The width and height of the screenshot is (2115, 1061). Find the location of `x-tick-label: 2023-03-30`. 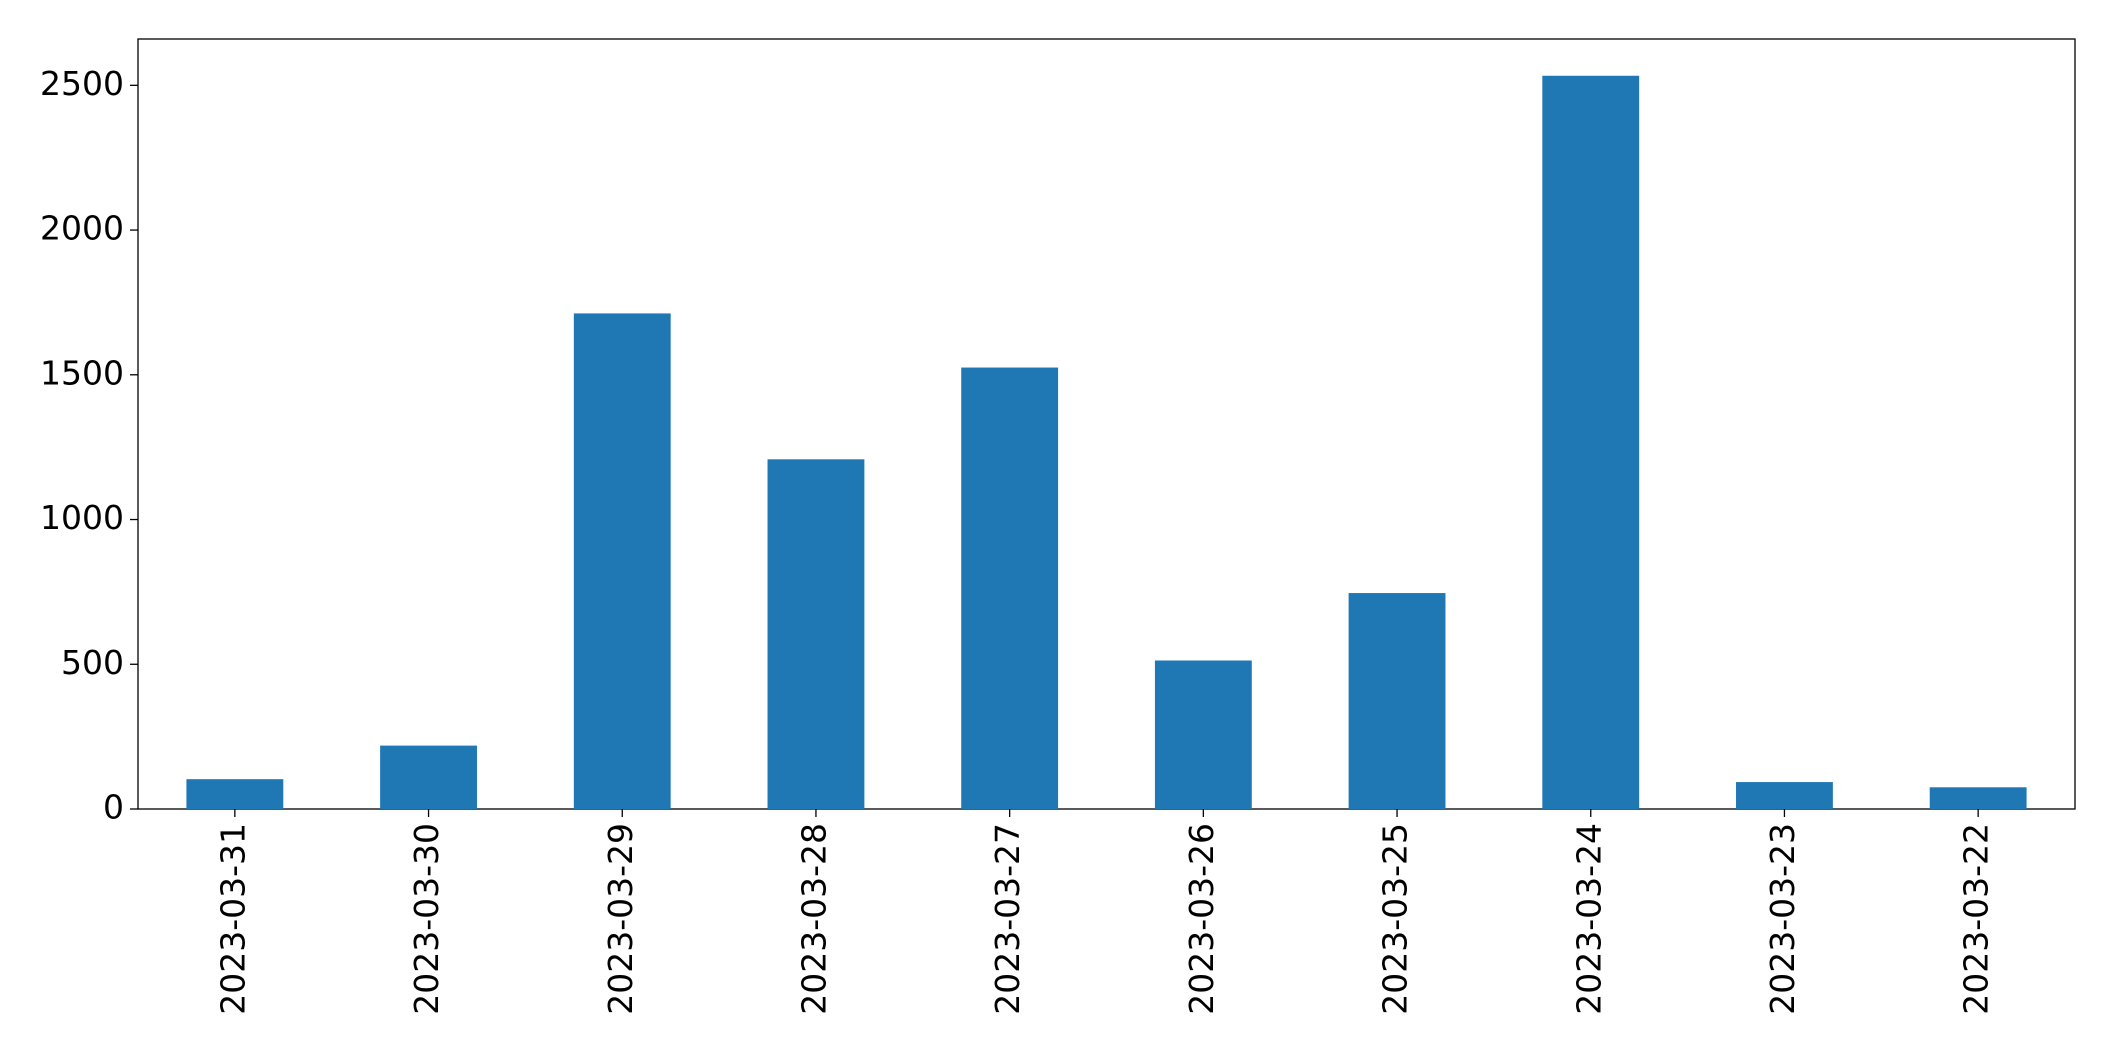

x-tick-label: 2023-03-30 is located at coordinates (426, 919).